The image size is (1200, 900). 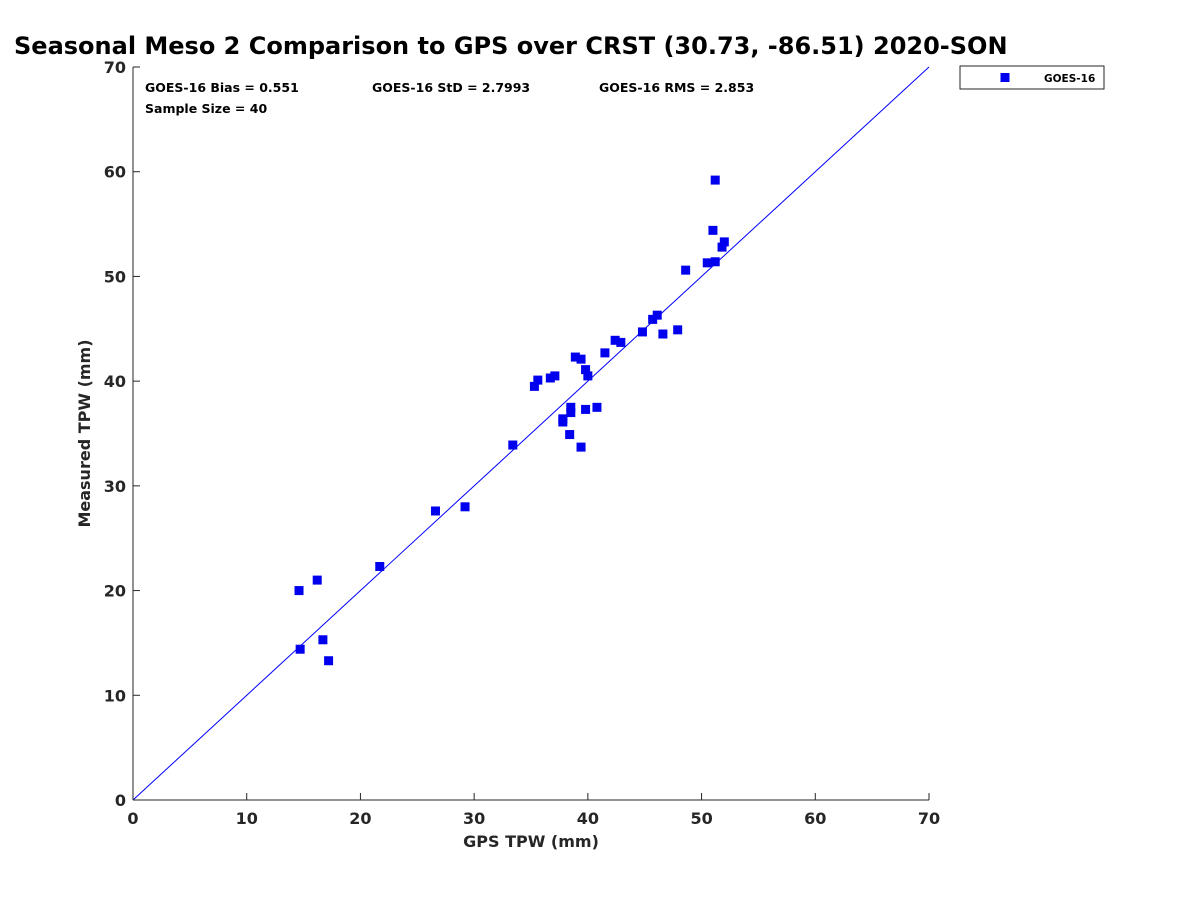 I want to click on y-axis-ticks: 0 10 20 30 40 50 60 70, so click(x=122, y=434).